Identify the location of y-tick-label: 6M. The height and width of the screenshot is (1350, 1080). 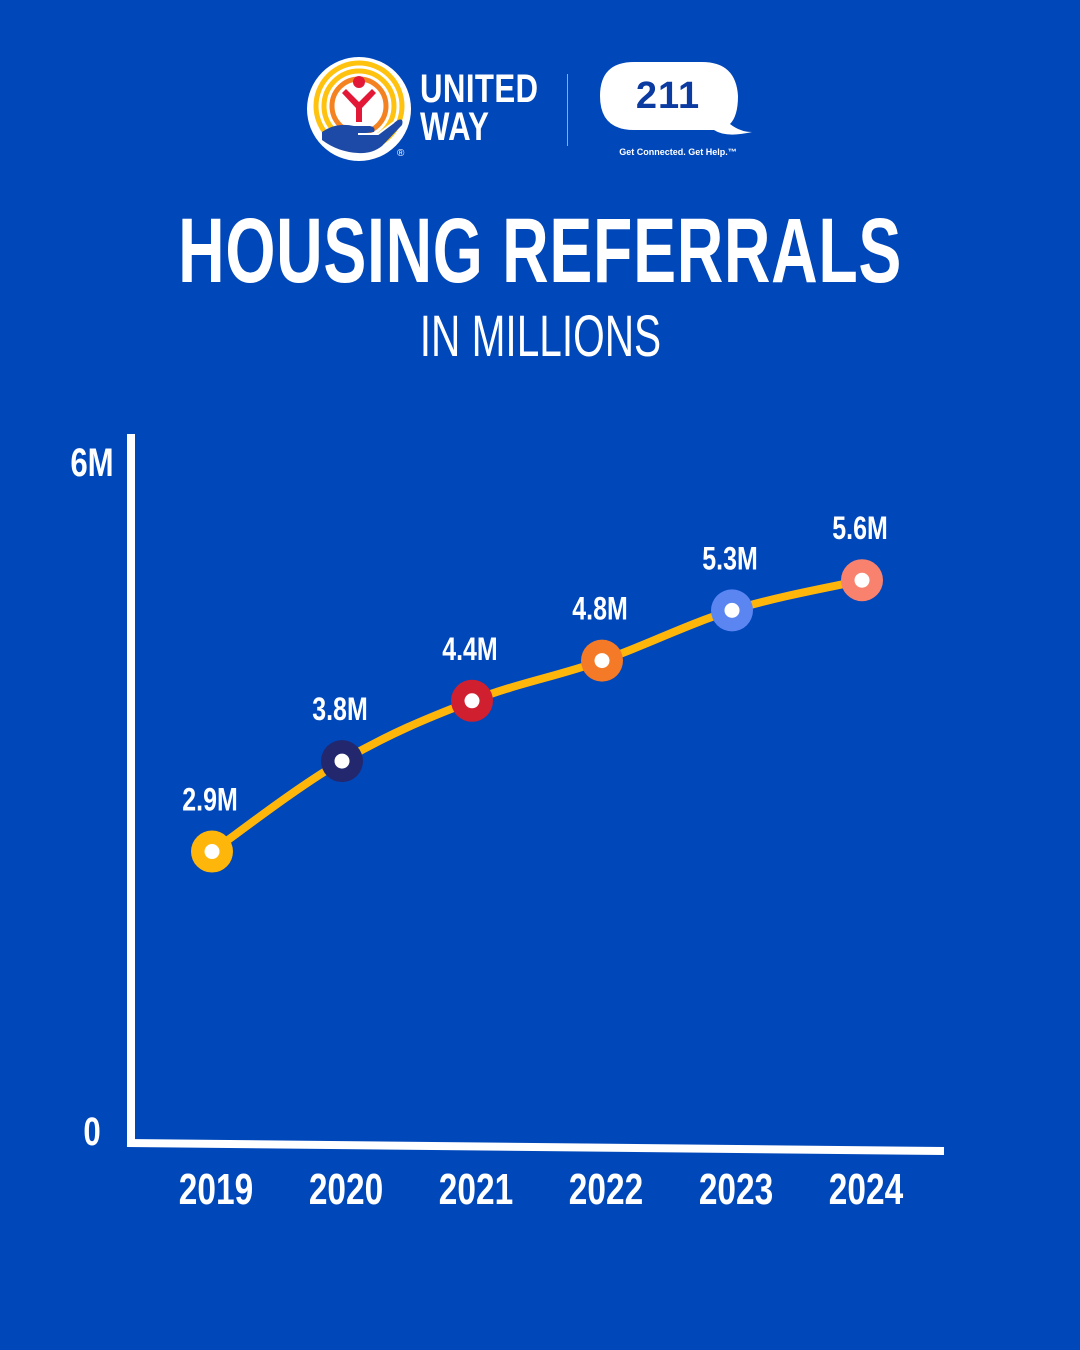
(91, 462).